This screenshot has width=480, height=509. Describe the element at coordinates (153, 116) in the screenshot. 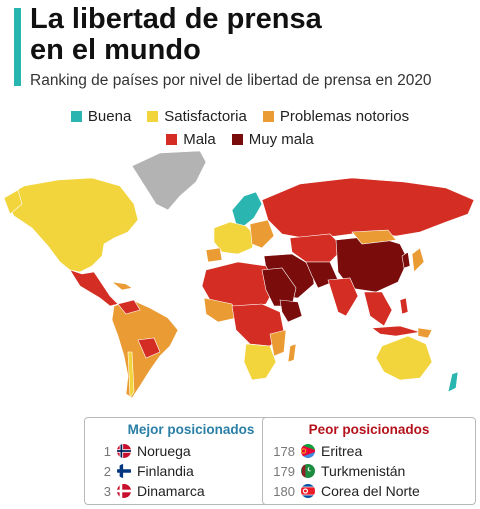

I see `legend-swatch-satisfactoria` at that location.